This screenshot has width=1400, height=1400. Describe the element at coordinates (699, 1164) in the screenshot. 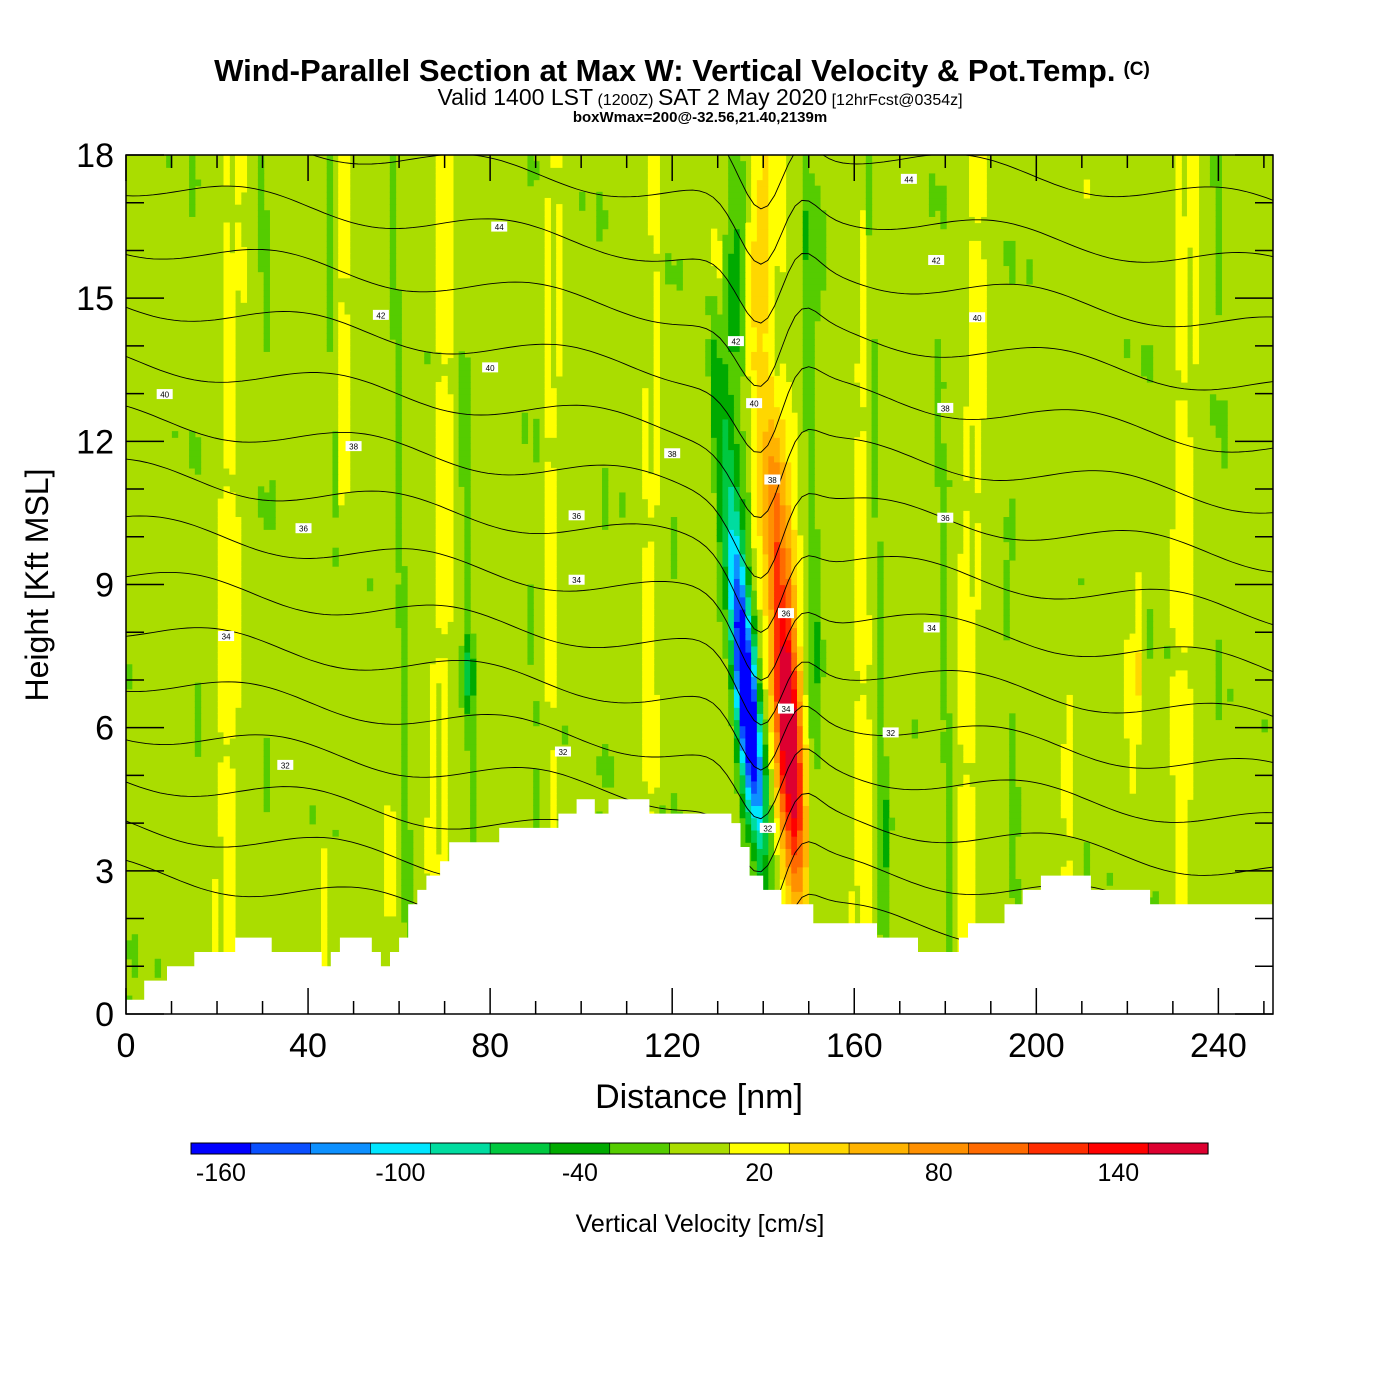

I see `colorbar: -160 -100 -40 20 80 140` at that location.